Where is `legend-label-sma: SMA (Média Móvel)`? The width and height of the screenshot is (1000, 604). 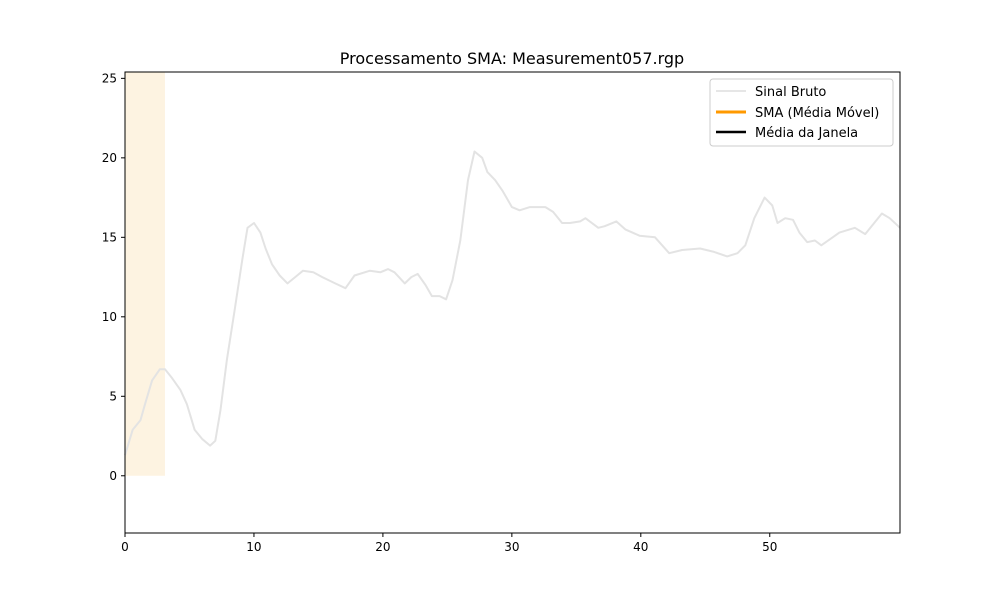
legend-label-sma: SMA (Média Móvel) is located at coordinates (817, 113).